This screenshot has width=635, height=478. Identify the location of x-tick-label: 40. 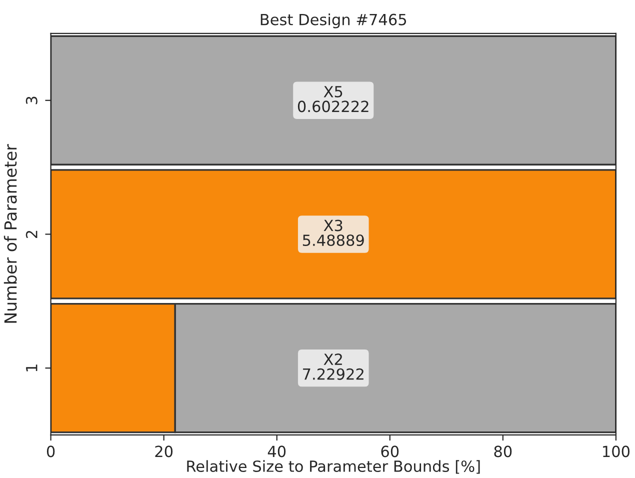
(277, 452).